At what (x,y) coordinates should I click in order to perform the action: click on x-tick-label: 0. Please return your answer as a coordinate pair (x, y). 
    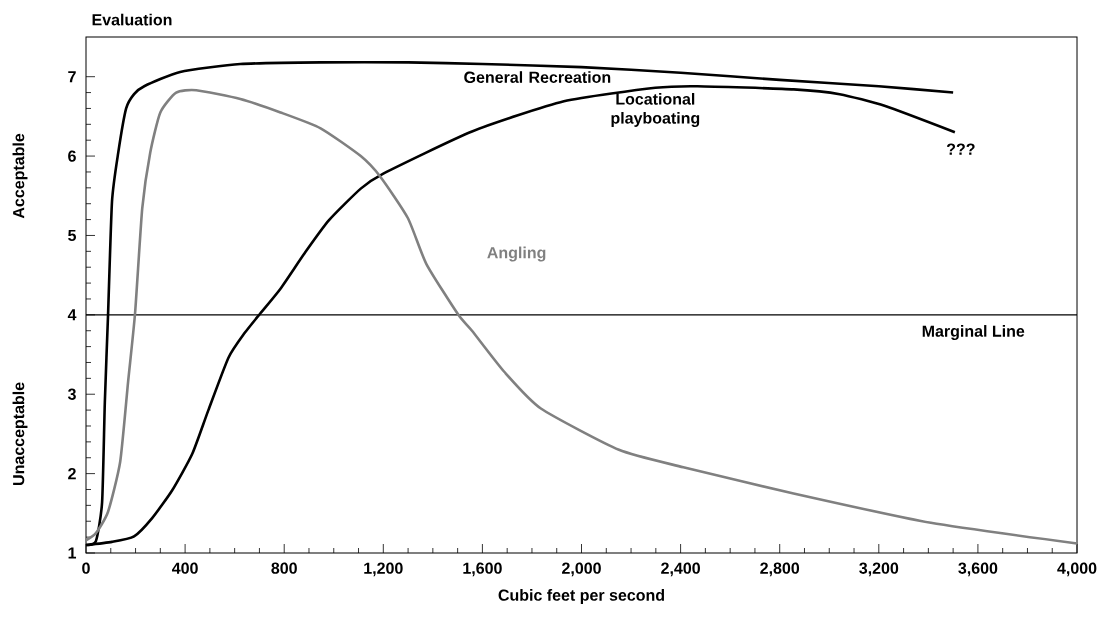
    Looking at the image, I should click on (86, 568).